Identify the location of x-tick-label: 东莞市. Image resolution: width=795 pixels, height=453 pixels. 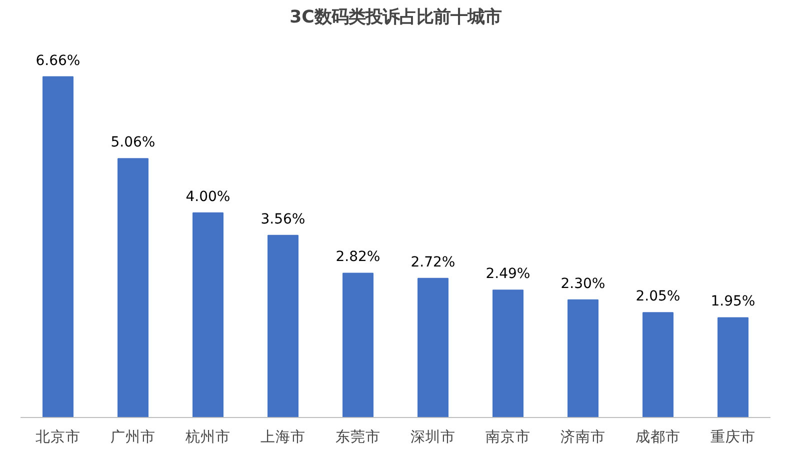
(358, 437).